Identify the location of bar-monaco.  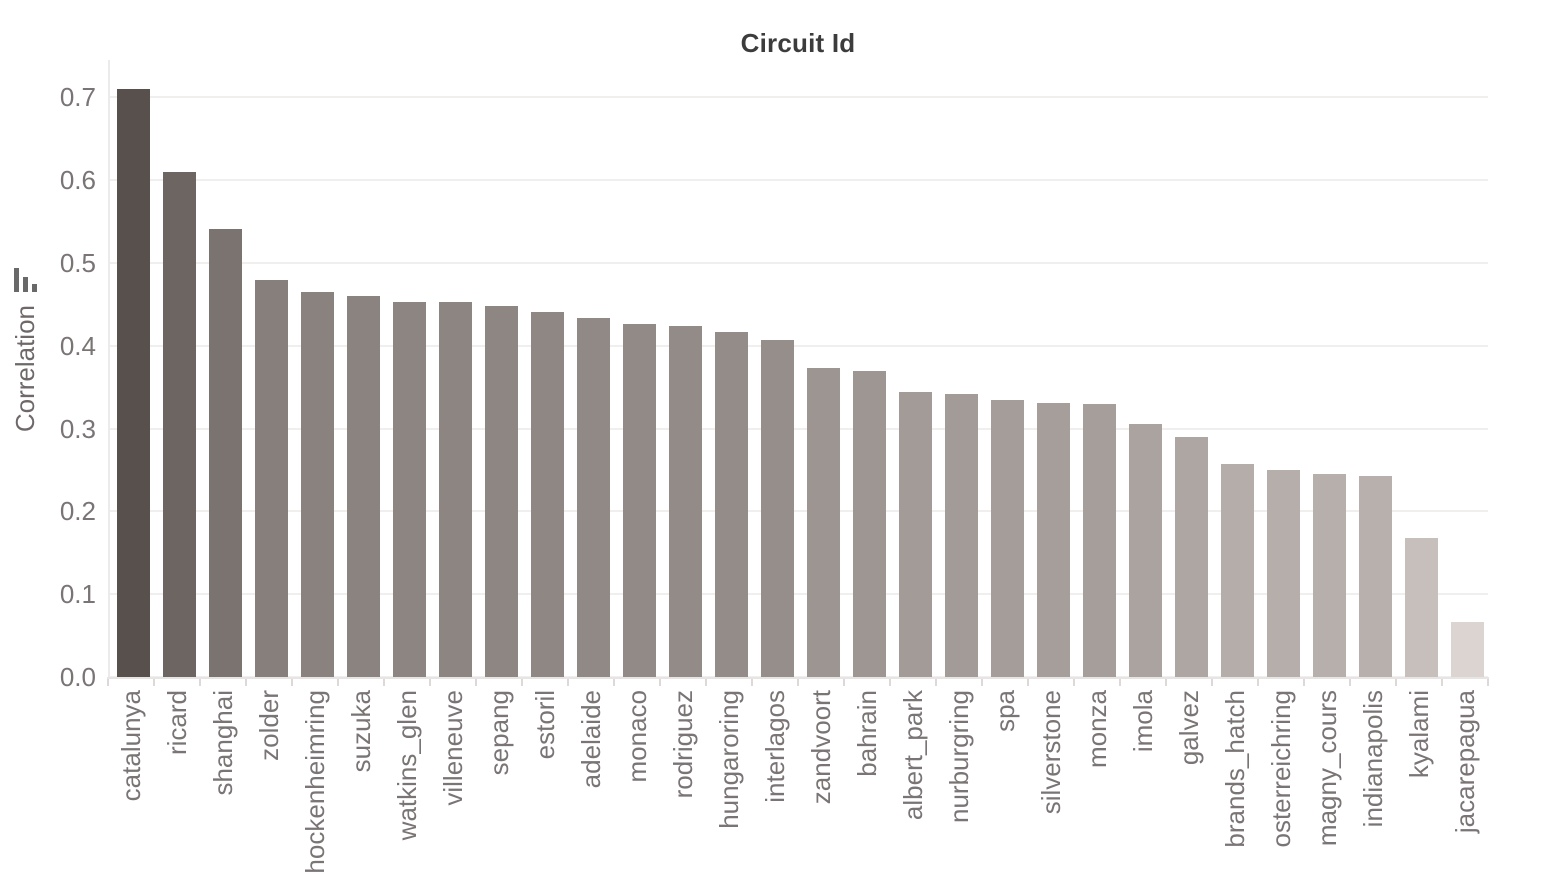
(639, 500).